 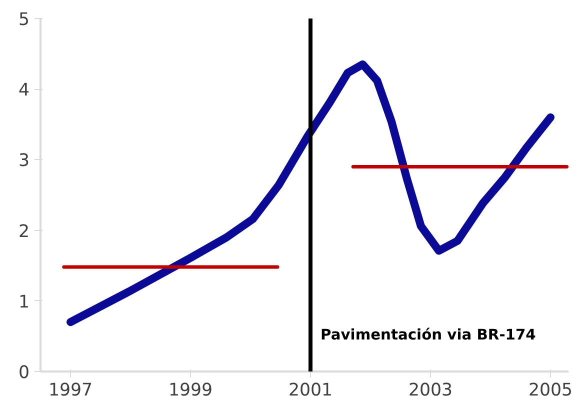 I want to click on ref-line-label: Pavimentación via BR-174, so click(x=428, y=335).